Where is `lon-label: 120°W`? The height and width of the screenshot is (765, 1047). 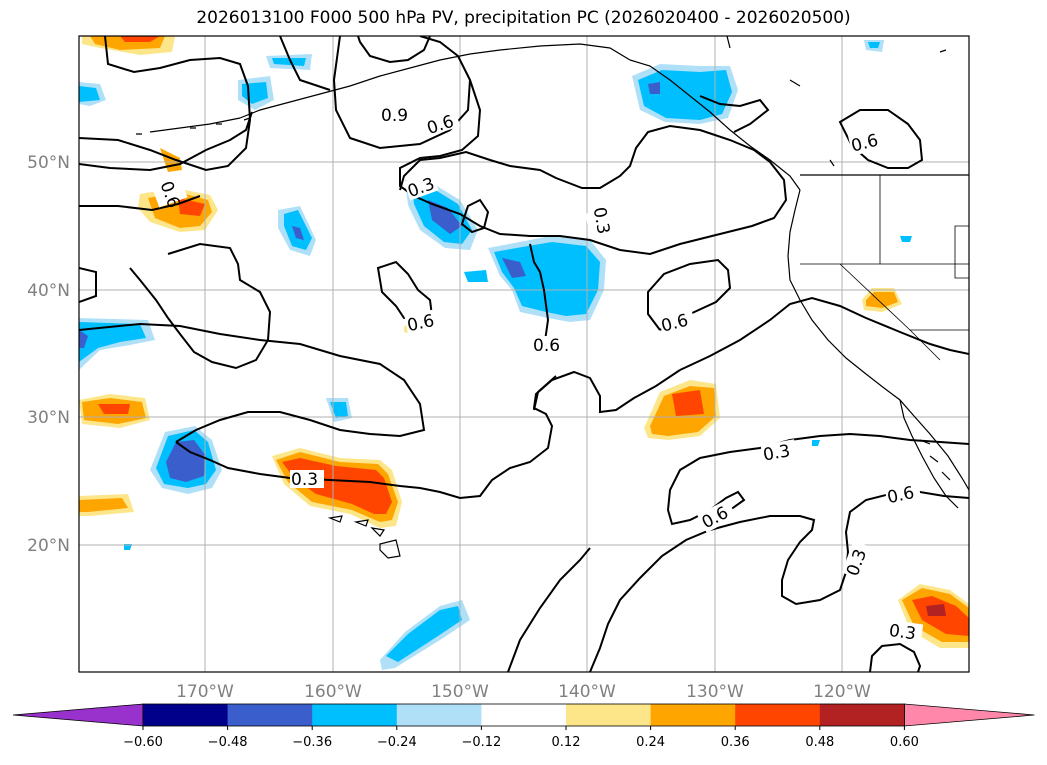 lon-label: 120°W is located at coordinates (842, 692).